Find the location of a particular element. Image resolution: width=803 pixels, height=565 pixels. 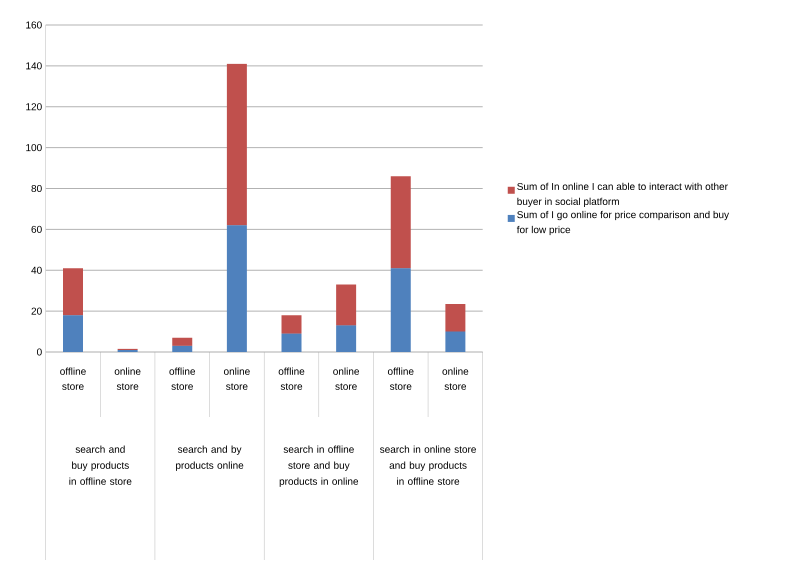

y-tick-label: 100 is located at coordinates (34, 148).